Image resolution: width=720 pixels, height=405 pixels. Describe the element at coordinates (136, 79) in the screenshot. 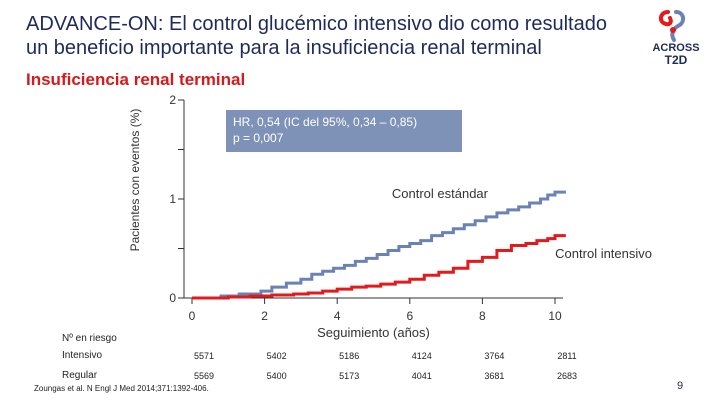

I see `chart-subtitle: Insuficiencia renal terminal` at that location.